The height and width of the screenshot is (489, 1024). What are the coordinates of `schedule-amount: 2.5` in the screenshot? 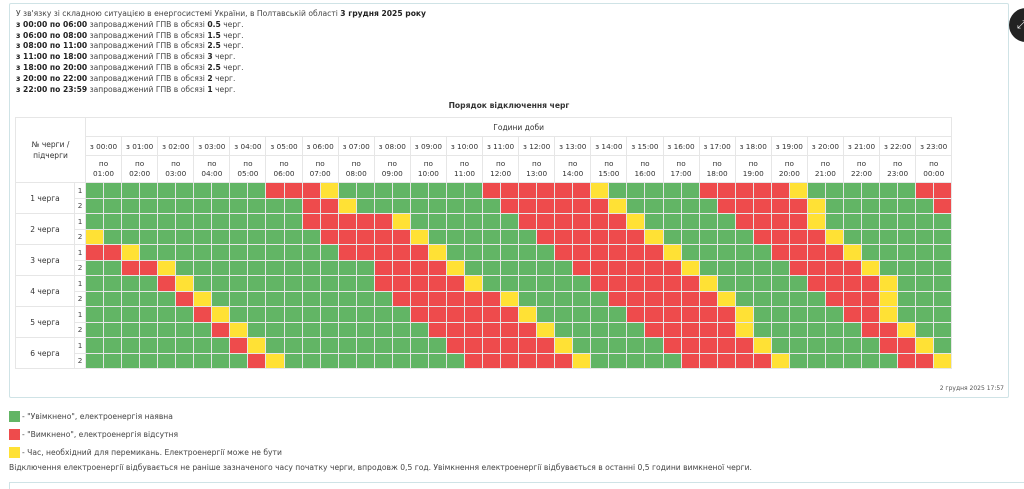 It's located at (214, 46).